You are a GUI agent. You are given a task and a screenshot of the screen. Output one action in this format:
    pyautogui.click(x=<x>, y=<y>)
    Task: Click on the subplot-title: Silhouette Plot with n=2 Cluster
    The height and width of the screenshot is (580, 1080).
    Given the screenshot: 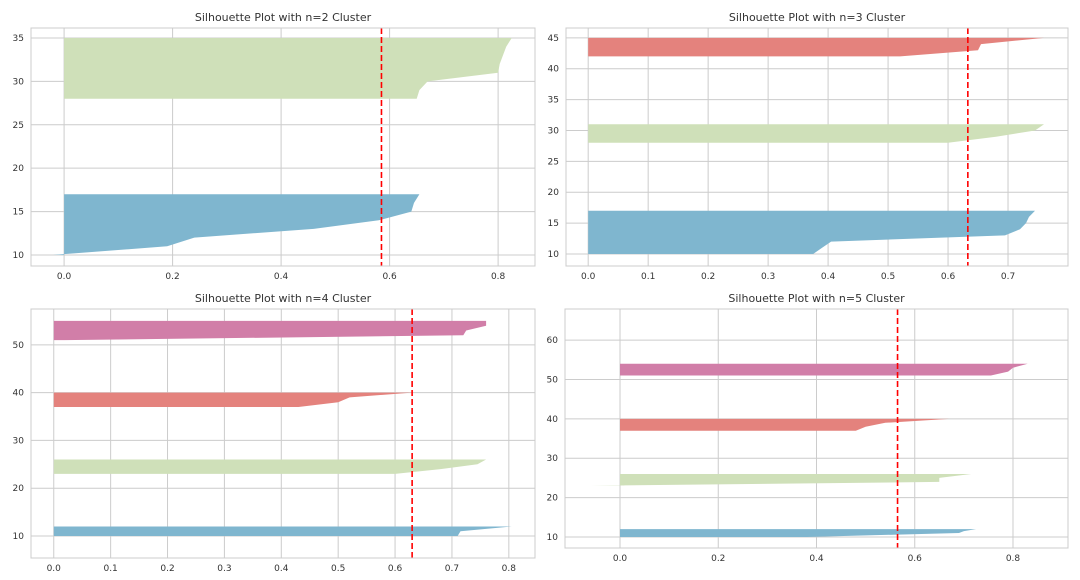 What is the action you would take?
    pyautogui.click(x=283, y=17)
    